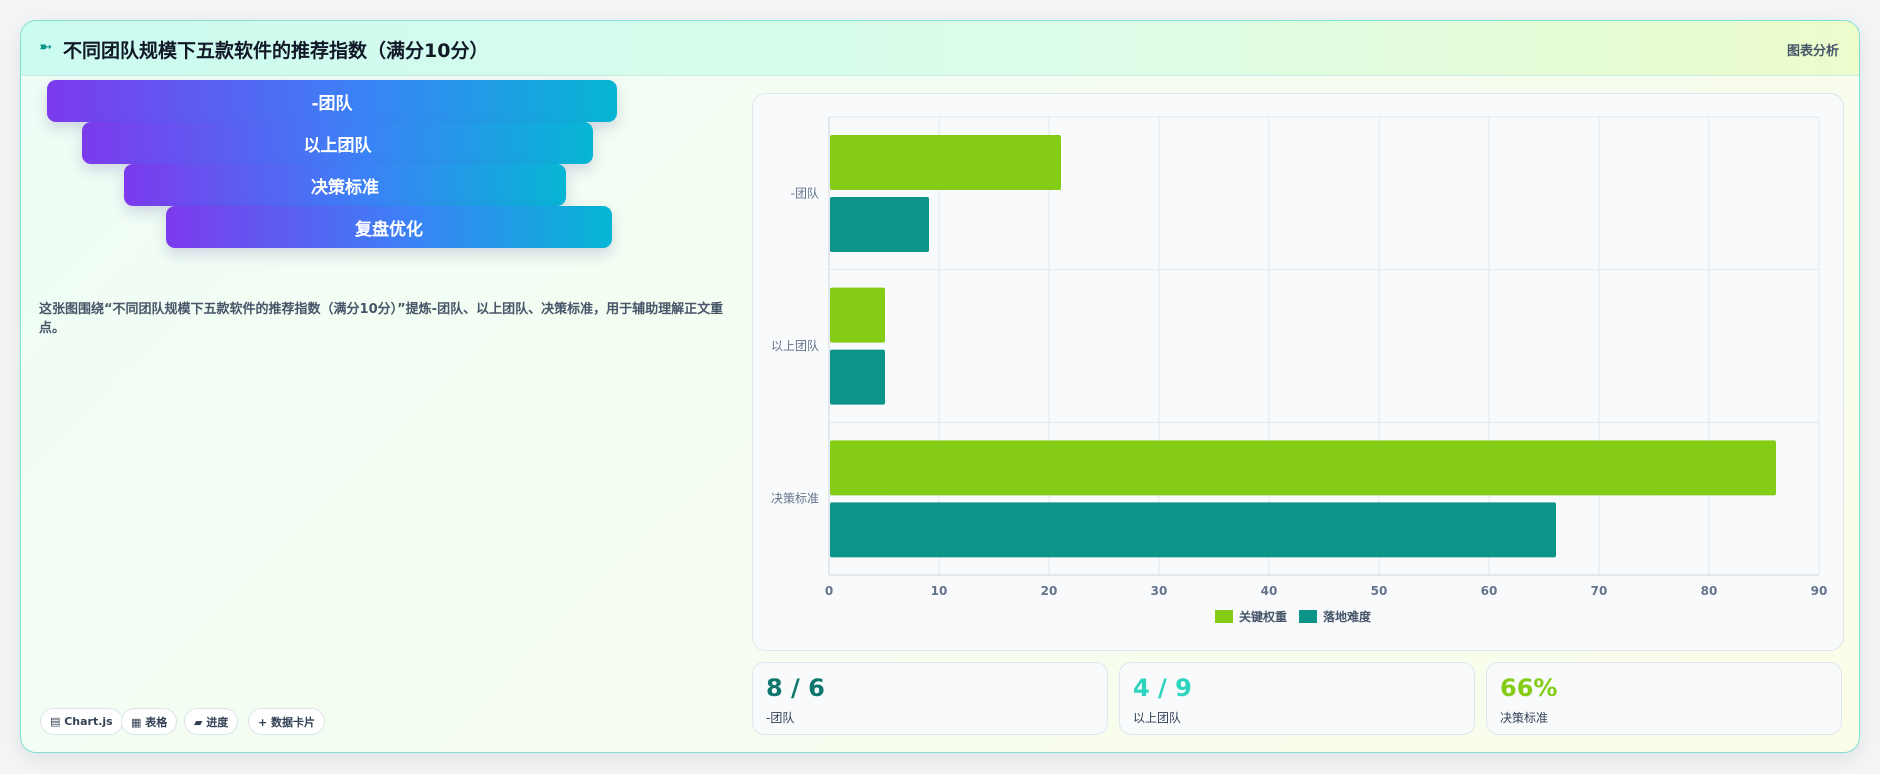 This screenshot has width=1880, height=774. What do you see at coordinates (81, 721) in the screenshot?
I see `chip-chartjs: ▤ Chart.js` at bounding box center [81, 721].